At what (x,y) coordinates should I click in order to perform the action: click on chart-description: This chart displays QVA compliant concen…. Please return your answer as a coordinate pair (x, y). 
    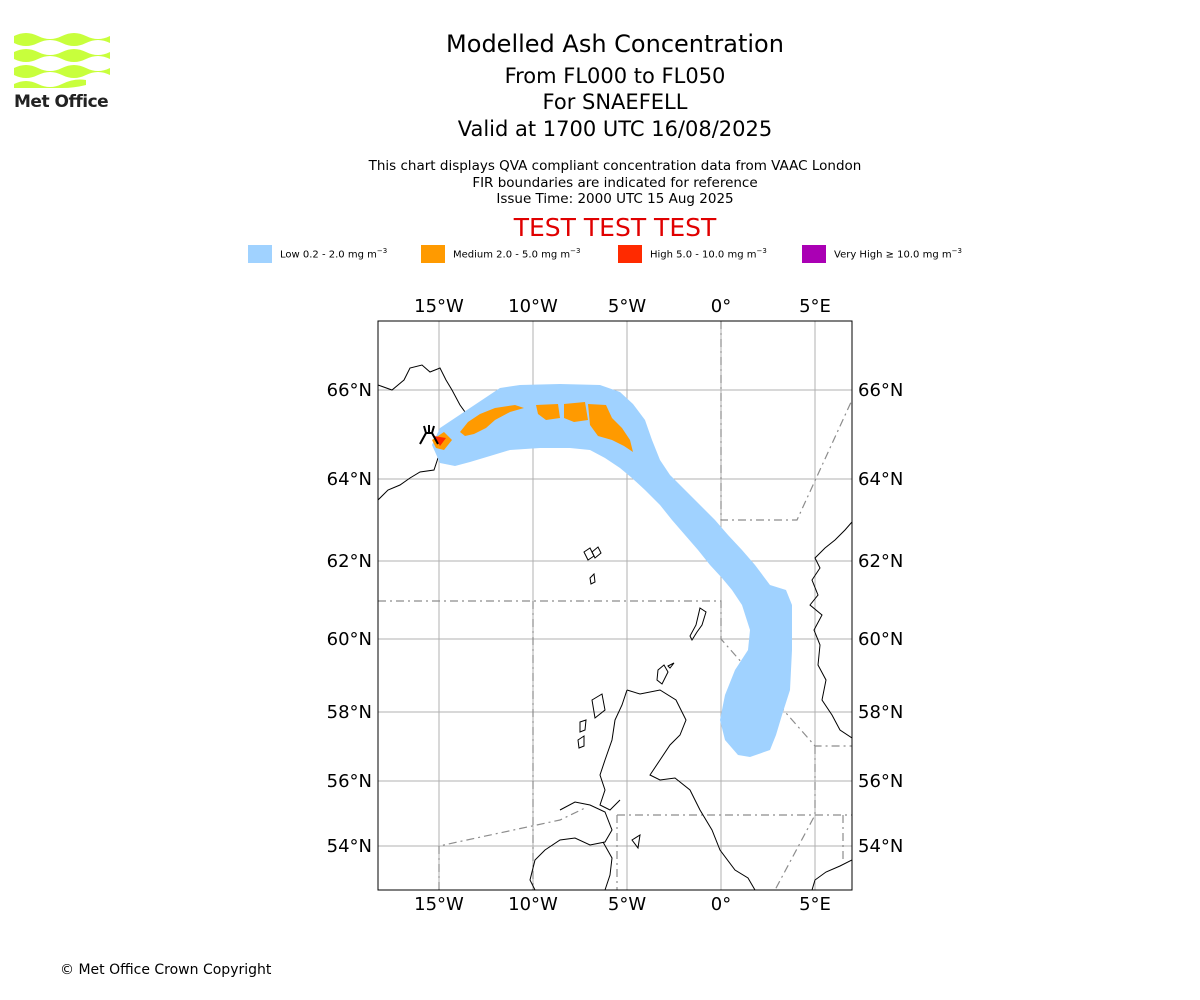
    Looking at the image, I should click on (615, 183).